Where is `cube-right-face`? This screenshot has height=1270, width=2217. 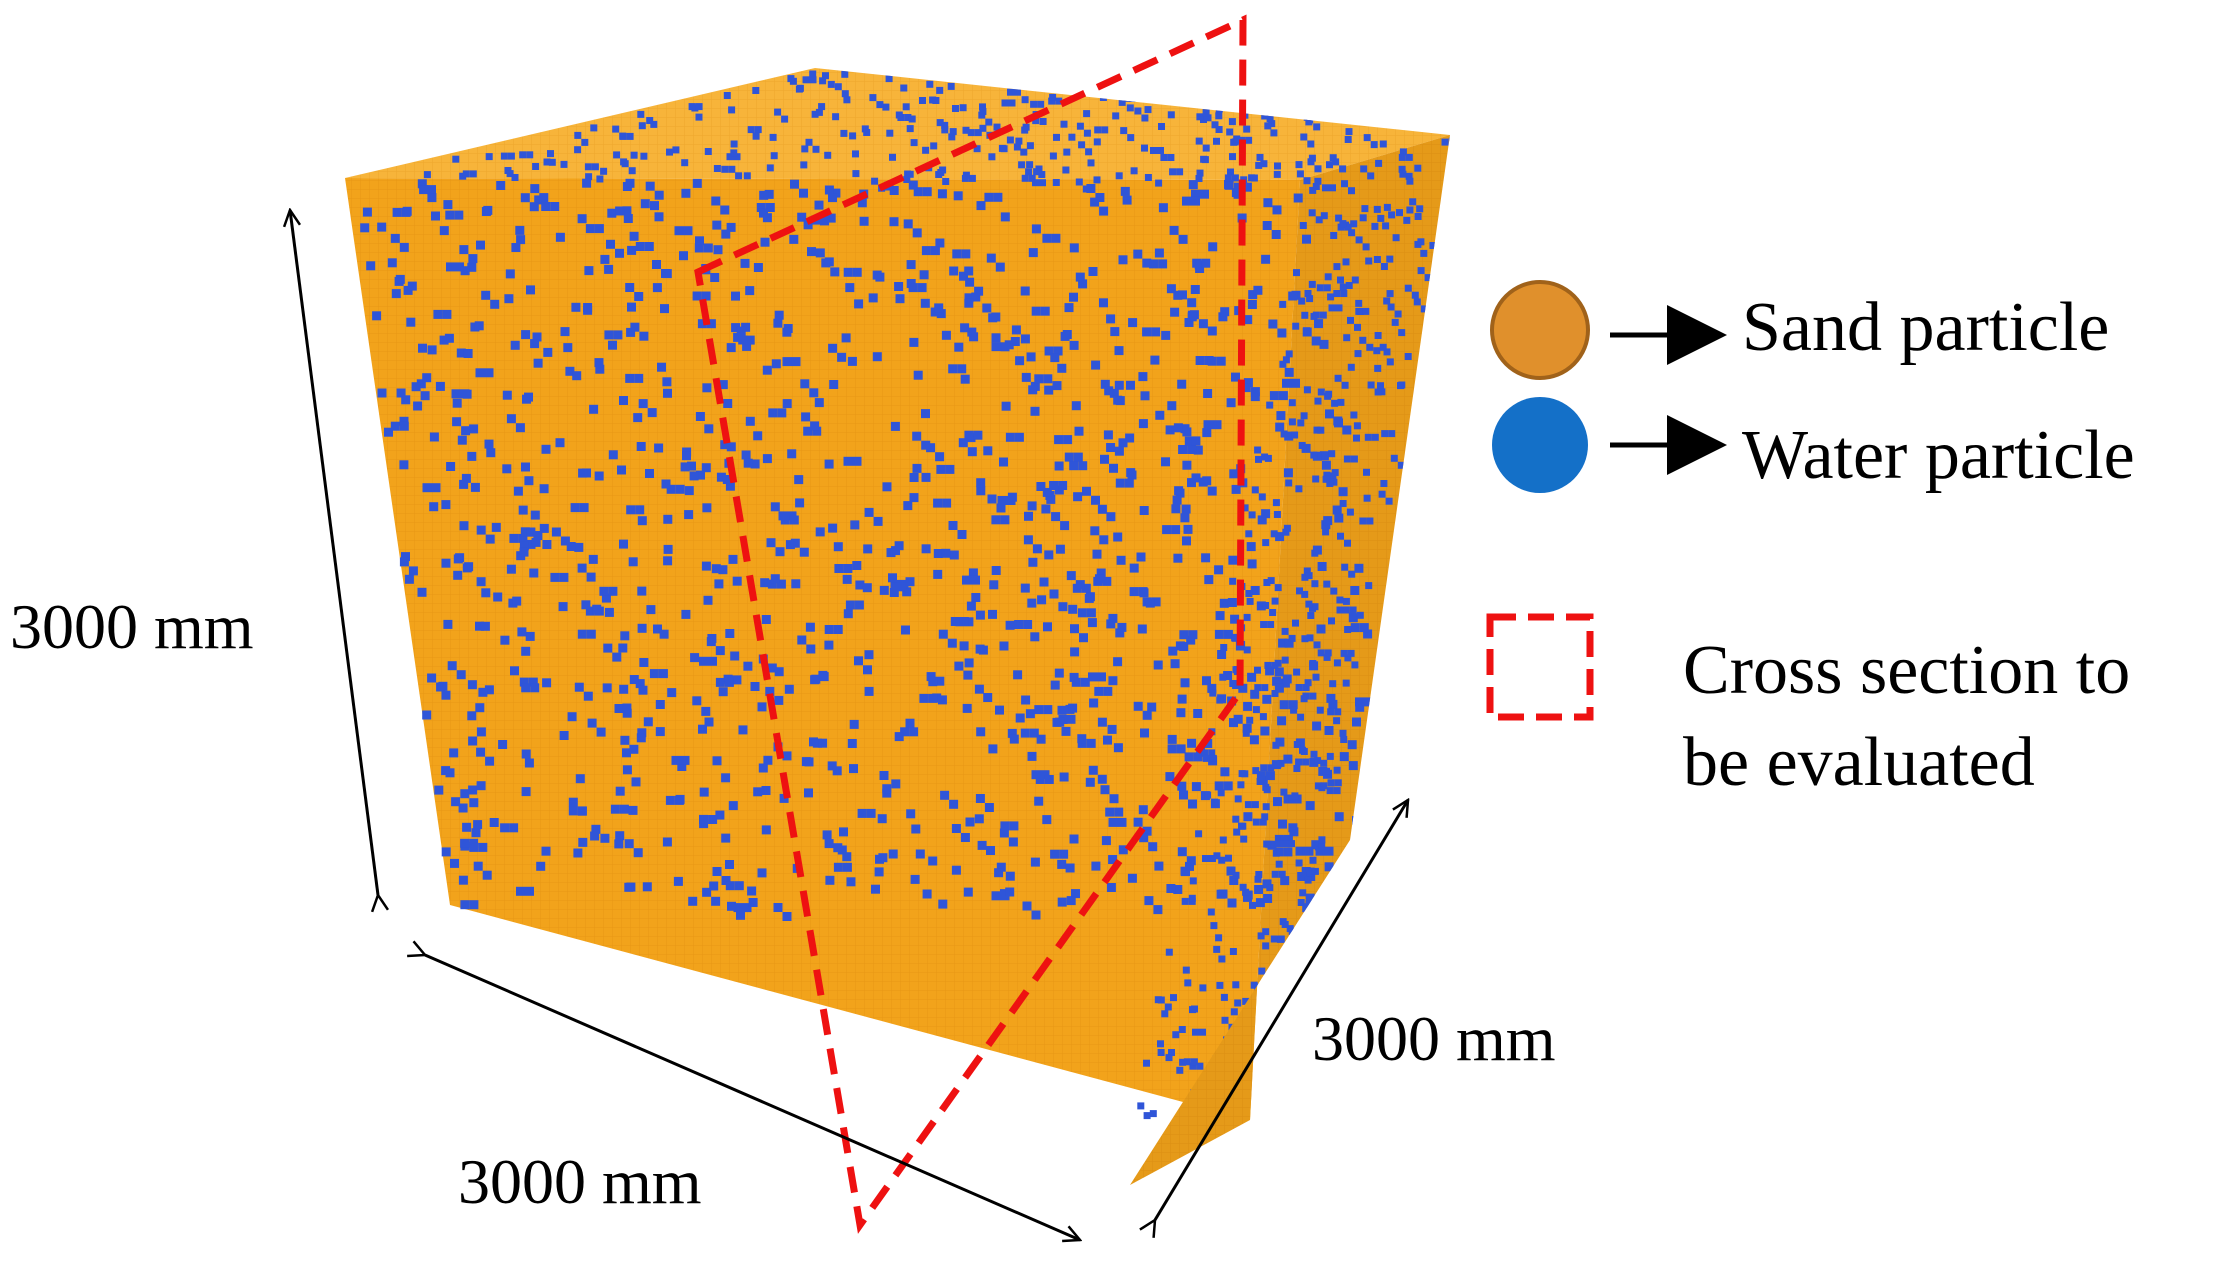 cube-right-face is located at coordinates (1290, 660).